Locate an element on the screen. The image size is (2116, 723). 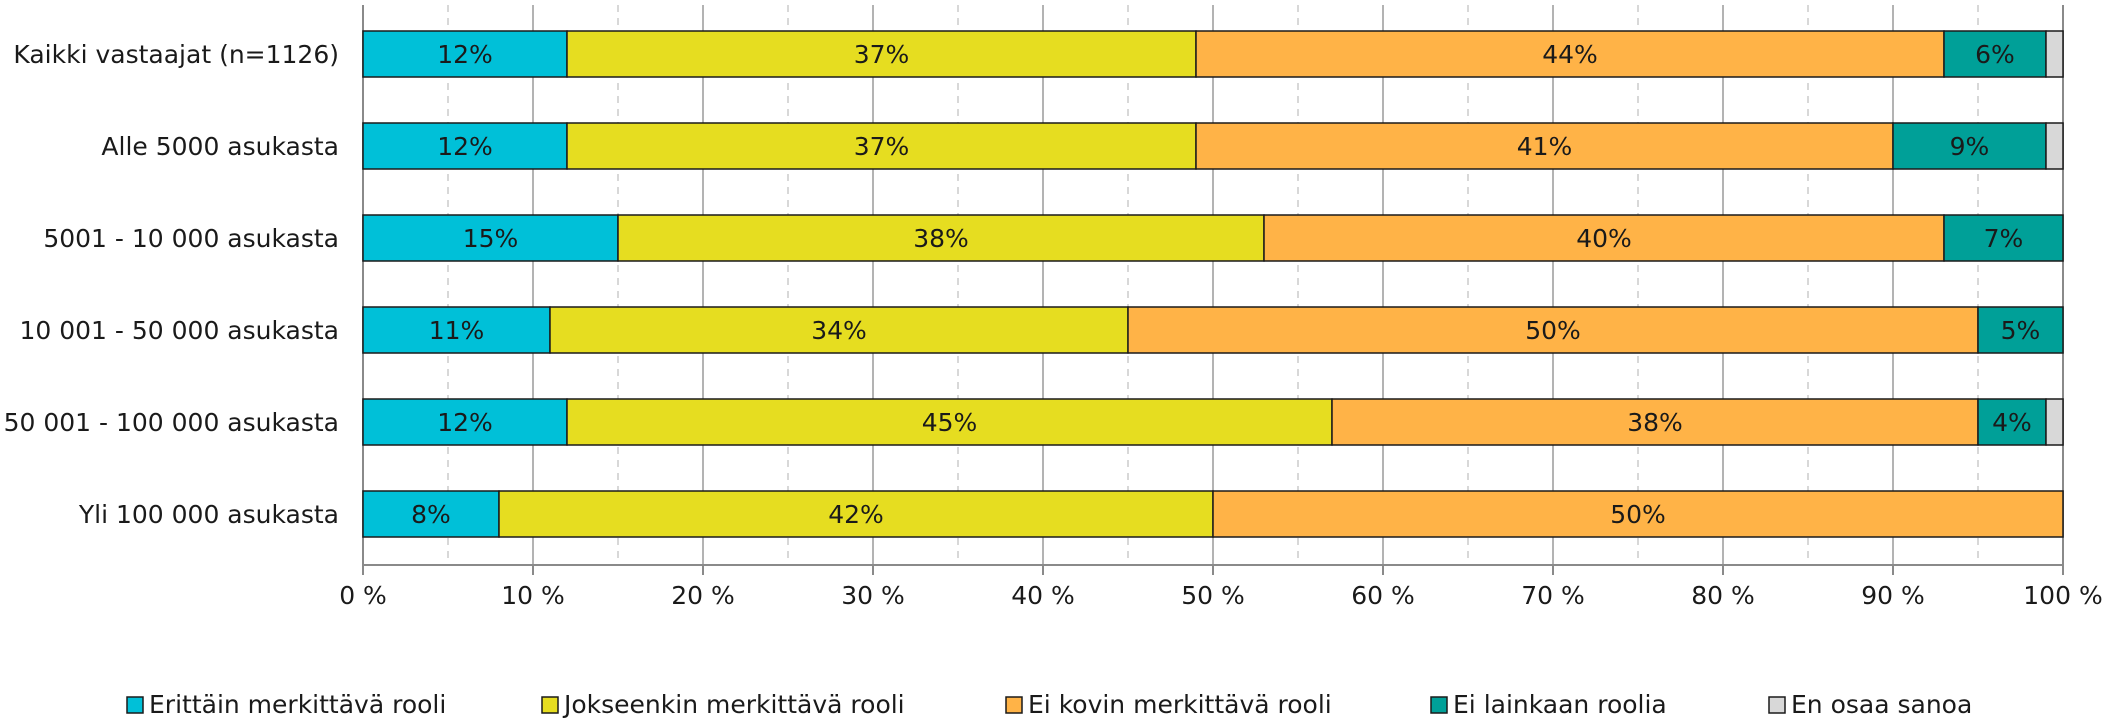
x-tick-label: 10 % is located at coordinates (533, 595).